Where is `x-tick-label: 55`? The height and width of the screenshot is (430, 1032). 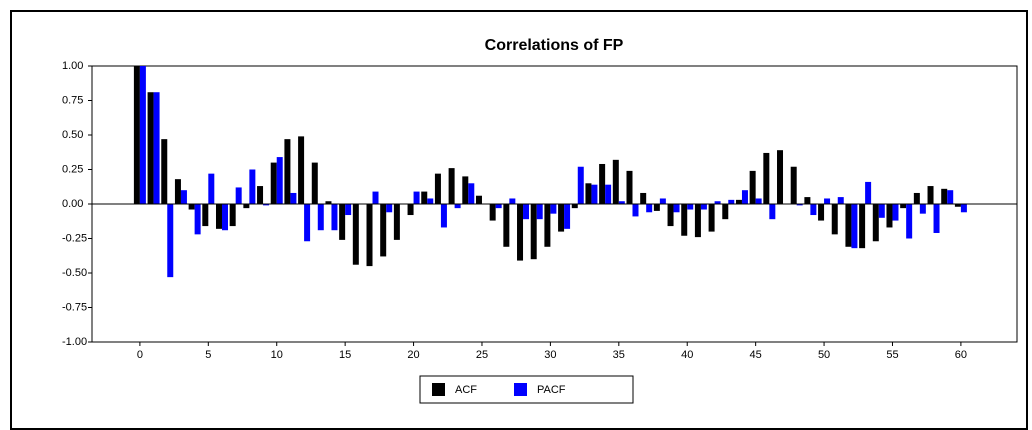
x-tick-label: 55 is located at coordinates (892, 355).